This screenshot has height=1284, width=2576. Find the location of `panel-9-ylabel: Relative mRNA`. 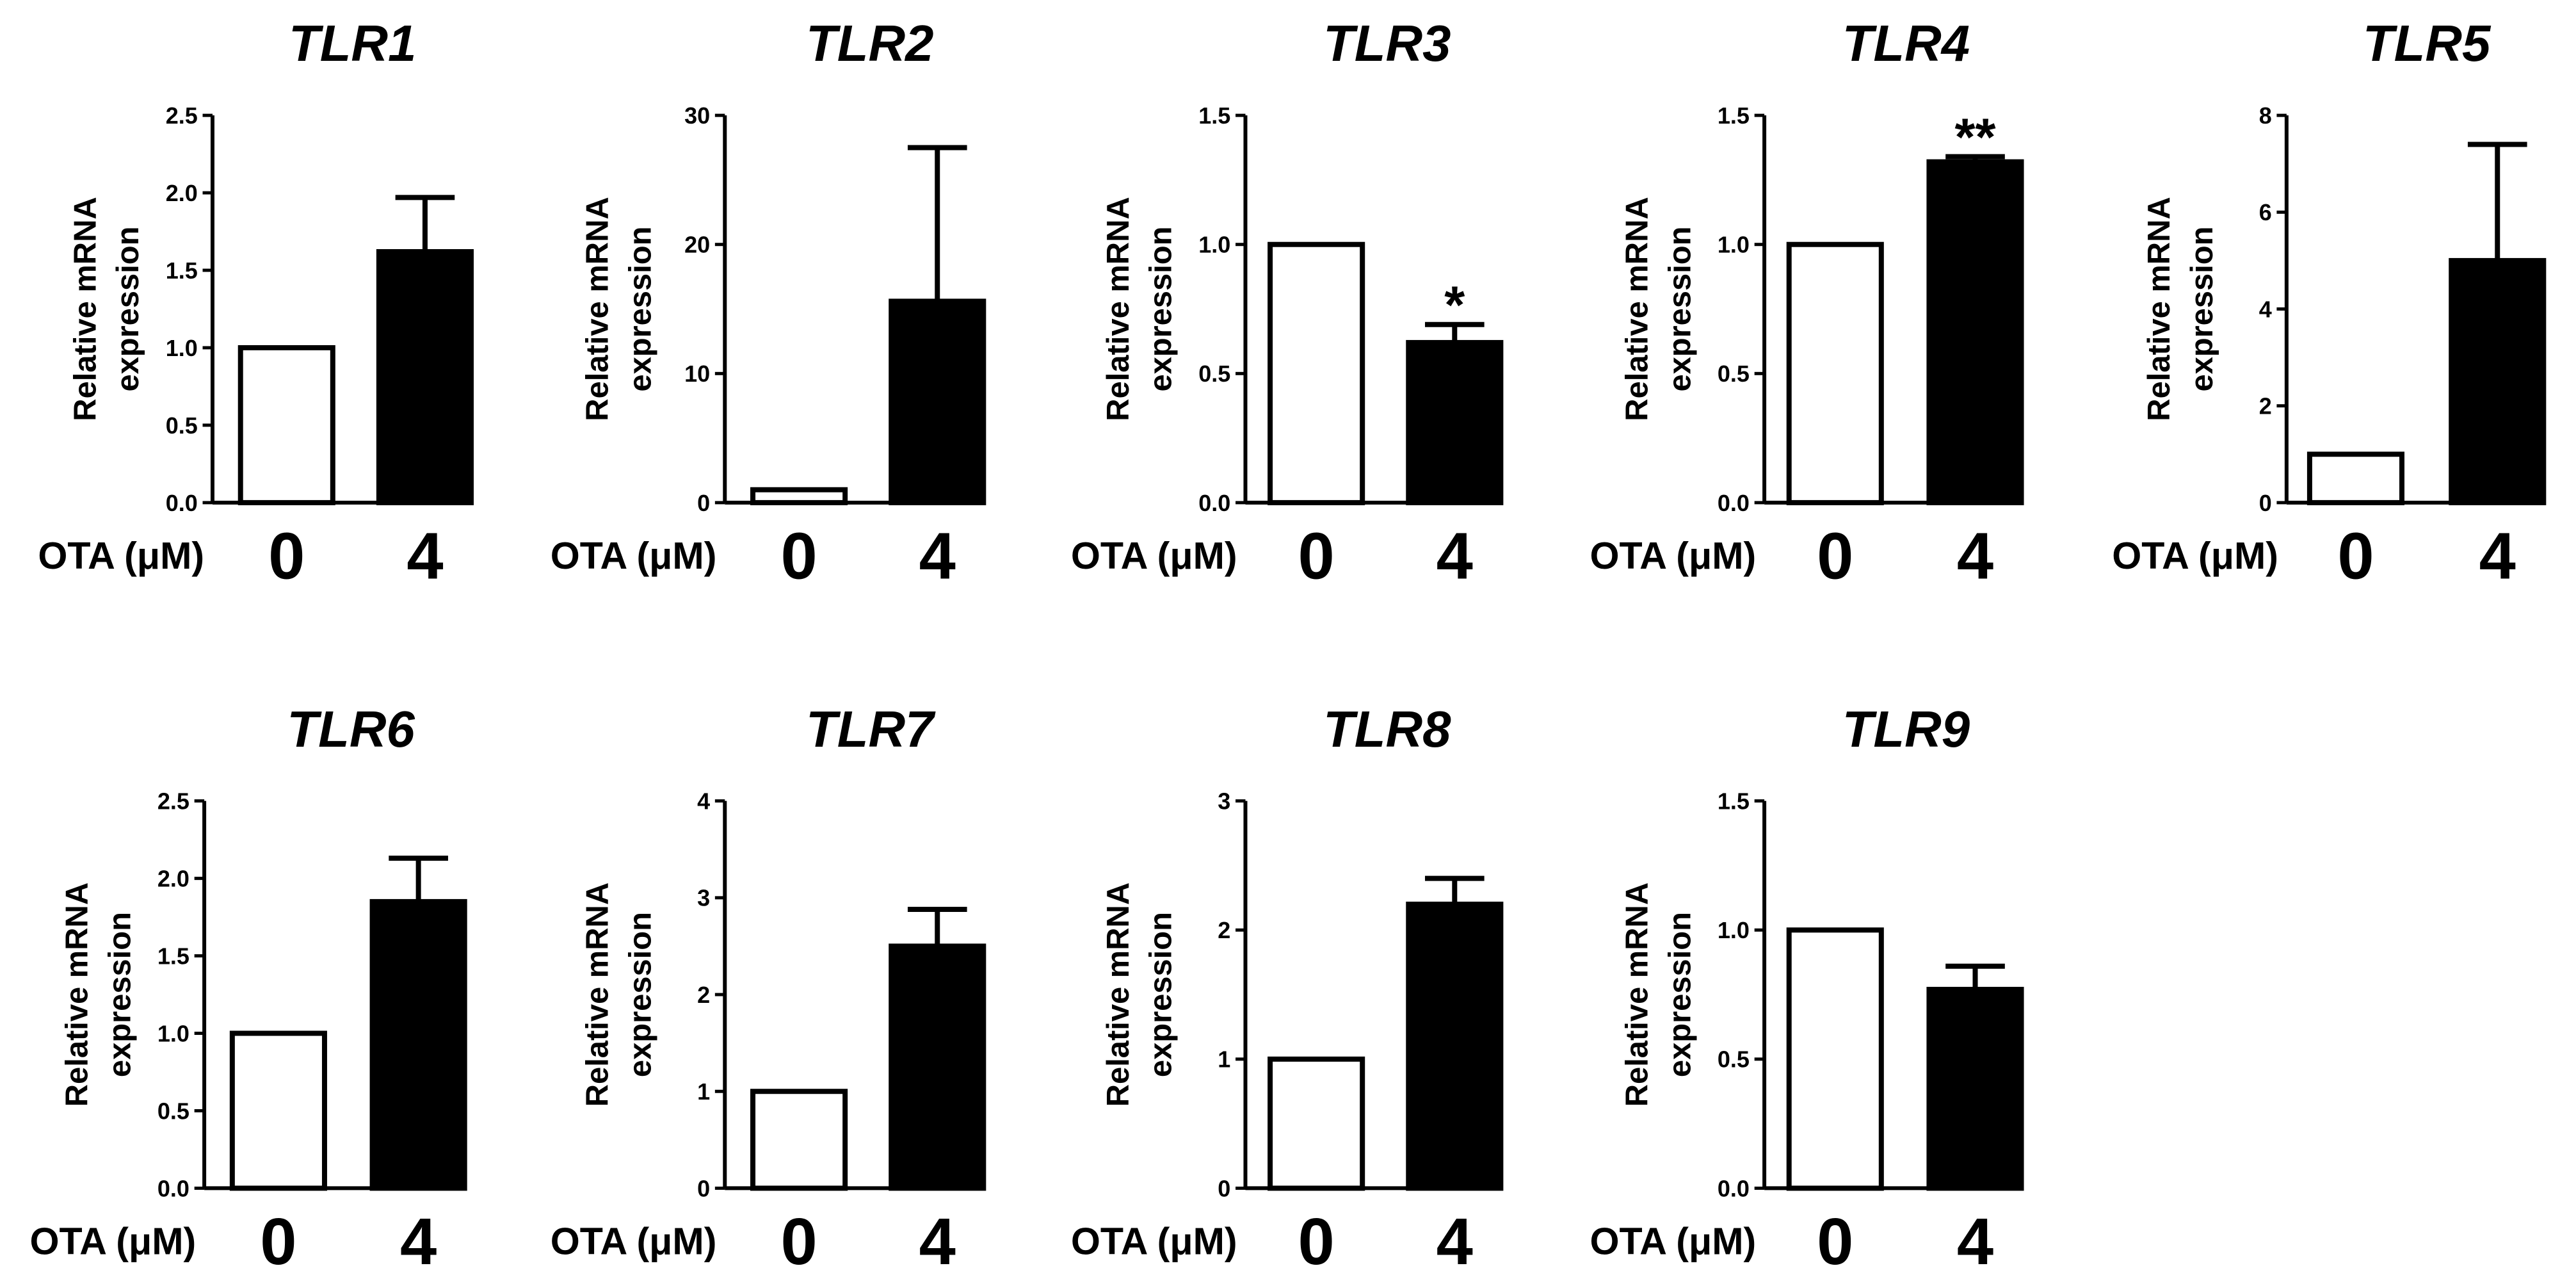

panel-9-ylabel: Relative mRNA is located at coordinates (1637, 994).